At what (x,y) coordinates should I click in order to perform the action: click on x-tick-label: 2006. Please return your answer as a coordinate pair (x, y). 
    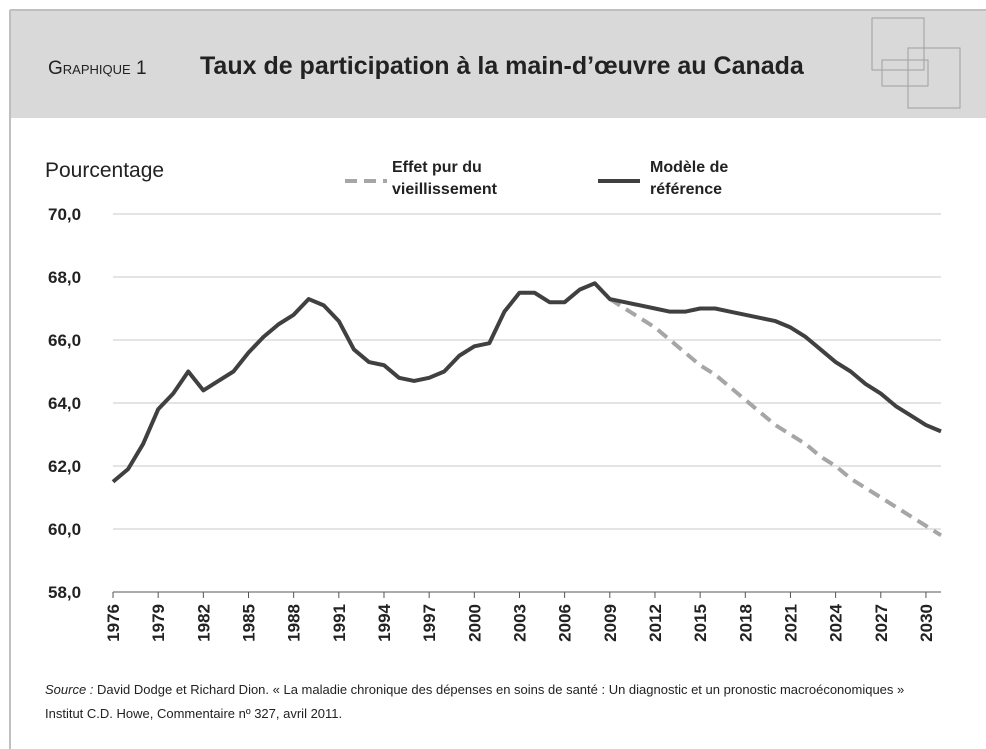
    Looking at the image, I should click on (565, 623).